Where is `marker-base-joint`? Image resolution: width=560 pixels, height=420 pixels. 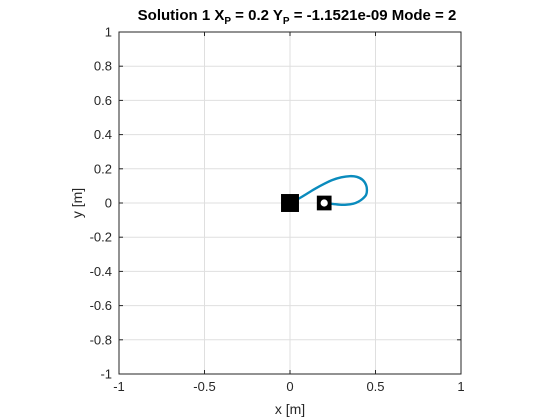 marker-base-joint is located at coordinates (290, 203).